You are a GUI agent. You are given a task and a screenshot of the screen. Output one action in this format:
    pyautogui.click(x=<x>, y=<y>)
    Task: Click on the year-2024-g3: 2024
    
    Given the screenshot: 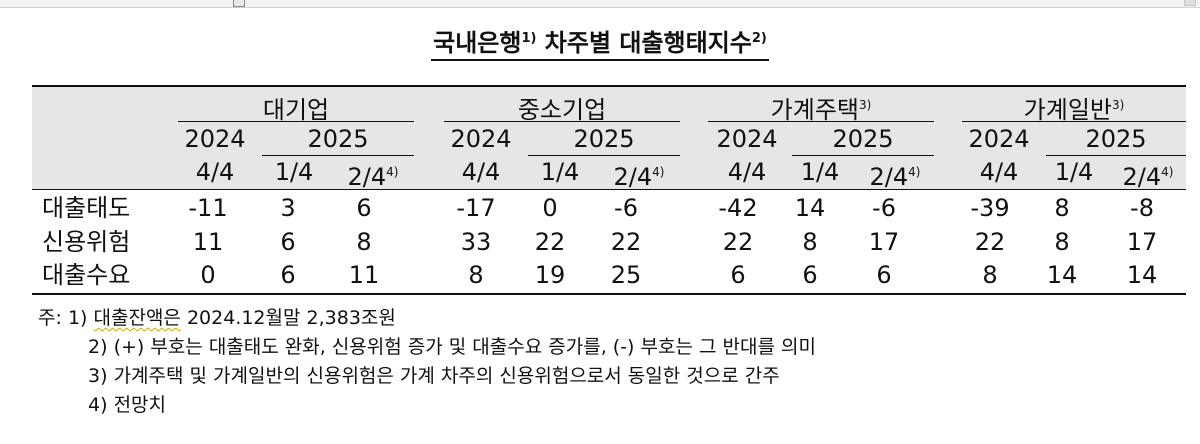 What is the action you would take?
    pyautogui.click(x=747, y=139)
    